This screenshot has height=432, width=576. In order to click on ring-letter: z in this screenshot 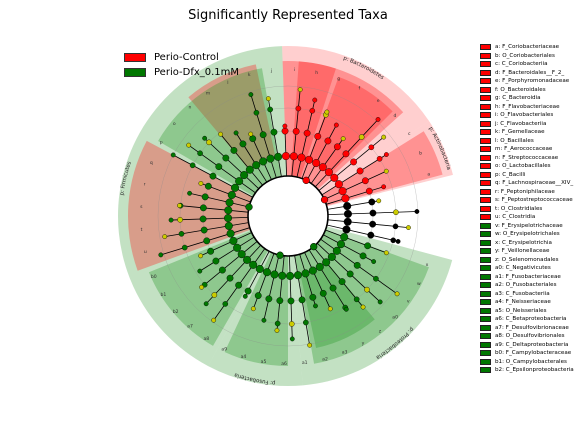, I will do `click(380, 332)`.